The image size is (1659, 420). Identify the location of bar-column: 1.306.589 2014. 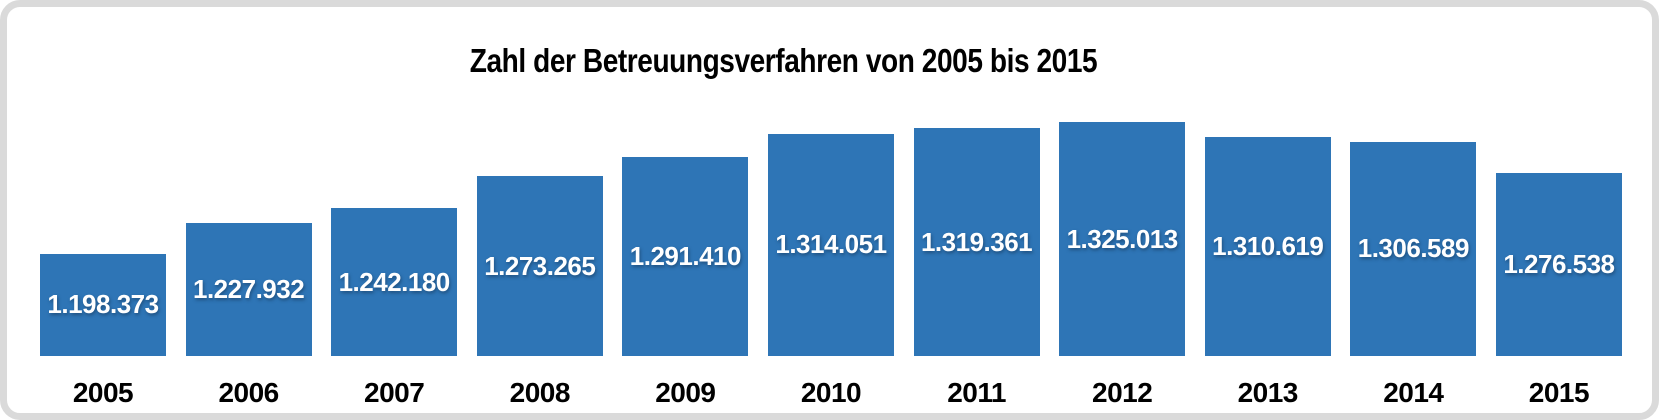
(1413, 260).